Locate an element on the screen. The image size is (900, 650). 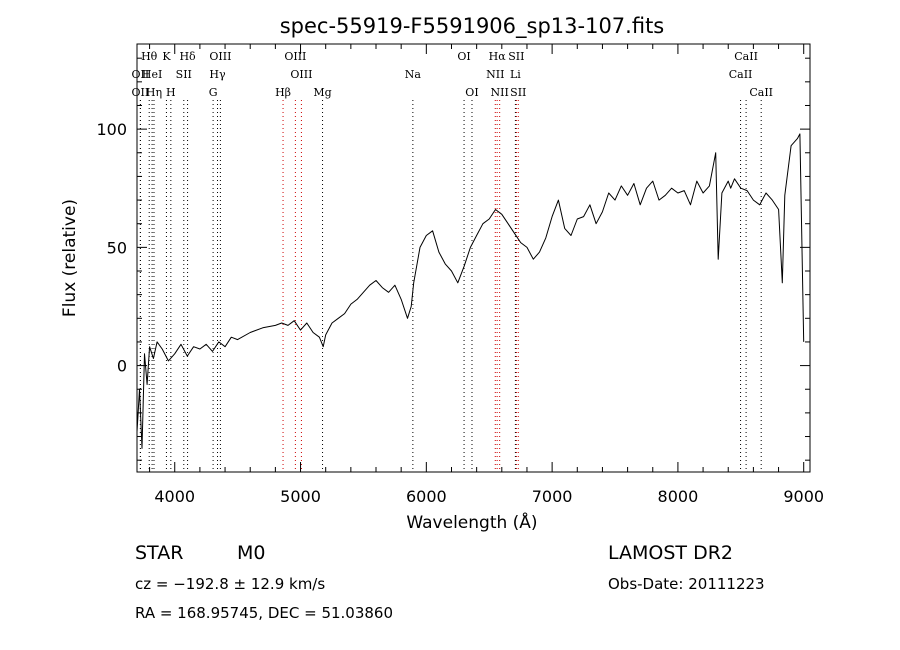
spectral-line-label: G is located at coordinates (213, 92).